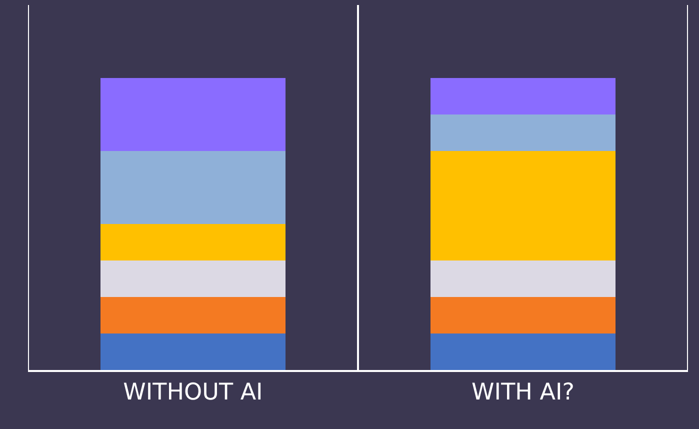  What do you see at coordinates (193, 393) in the screenshot?
I see `x-tick-label: WITHOUT AI` at bounding box center [193, 393].